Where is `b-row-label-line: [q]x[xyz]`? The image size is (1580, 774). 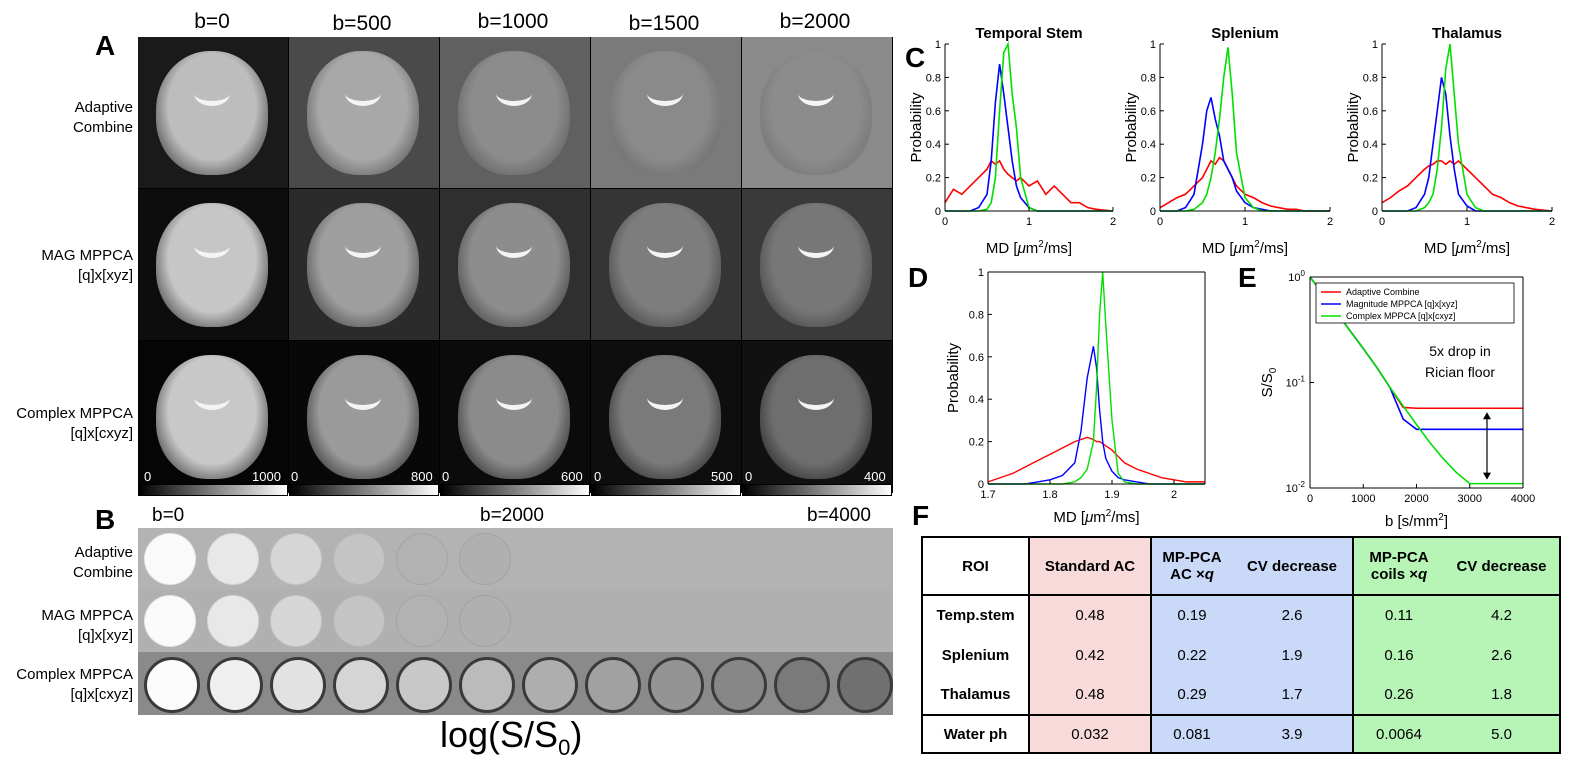 b-row-label-line: [q]x[xyz] is located at coordinates (105, 635).